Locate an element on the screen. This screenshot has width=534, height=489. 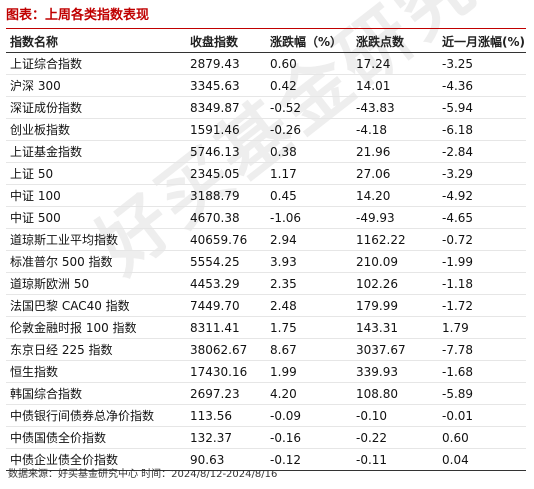
month-change-cell: -4.65 is located at coordinates (482, 217).